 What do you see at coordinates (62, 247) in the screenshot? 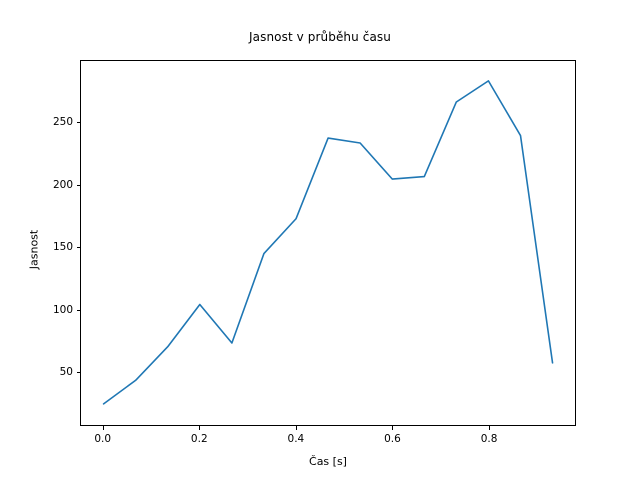
I see `y-tick-label: 150` at bounding box center [62, 247].